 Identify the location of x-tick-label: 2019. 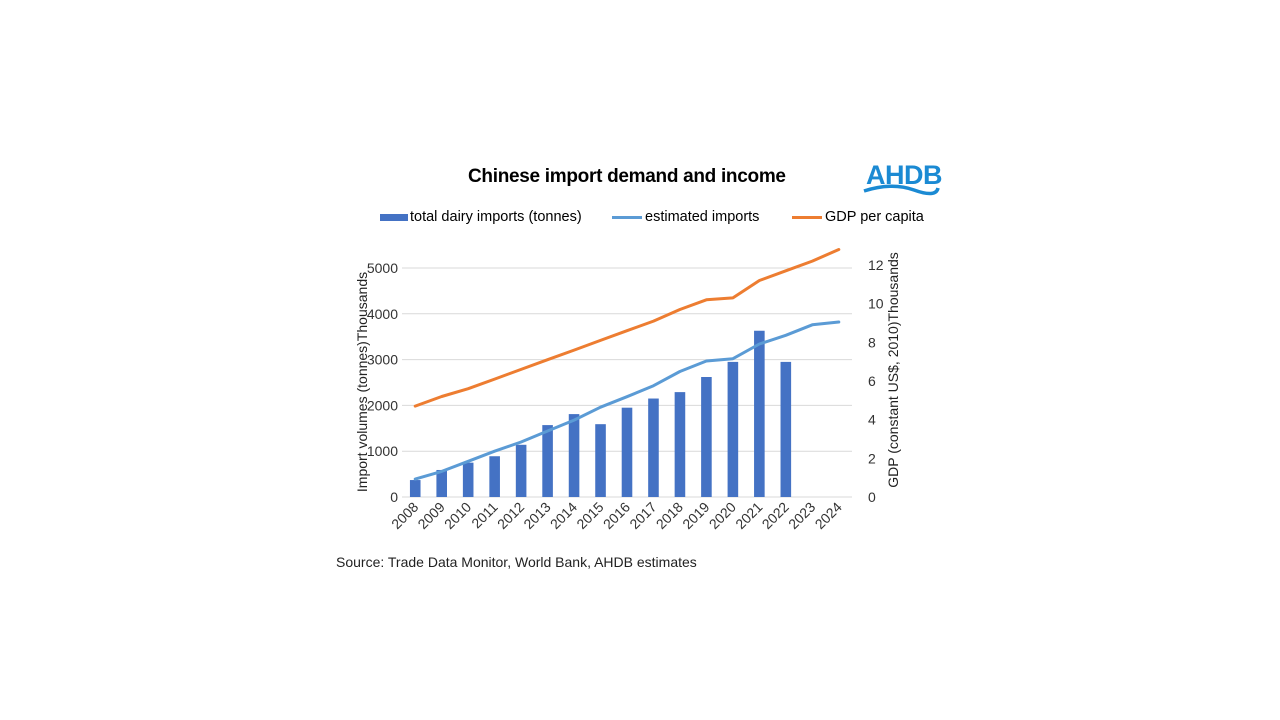
(695, 515).